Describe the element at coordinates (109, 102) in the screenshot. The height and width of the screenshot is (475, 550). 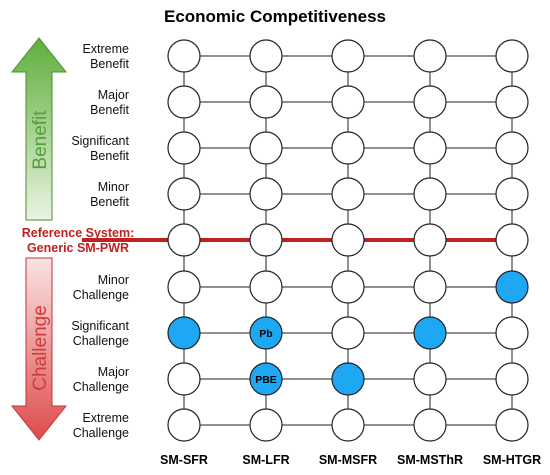
I see `level-label-major-benefit: Major Benefit` at that location.